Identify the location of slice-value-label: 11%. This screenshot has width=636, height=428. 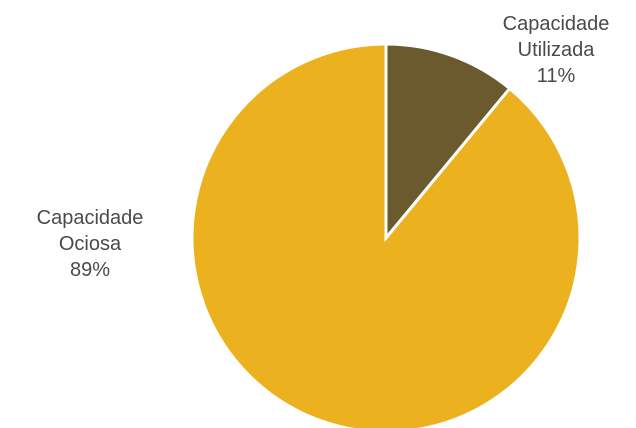
(556, 76).